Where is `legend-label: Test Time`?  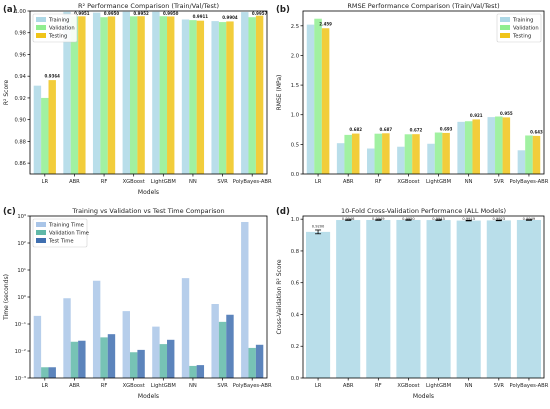 legend-label: Test Time is located at coordinates (61, 242).